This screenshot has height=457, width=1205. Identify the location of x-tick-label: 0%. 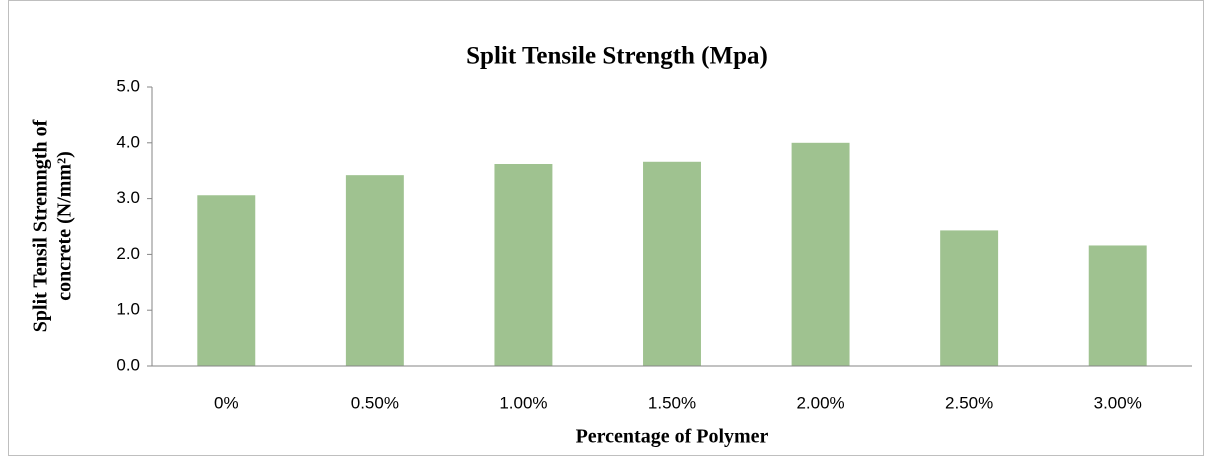
(226, 402).